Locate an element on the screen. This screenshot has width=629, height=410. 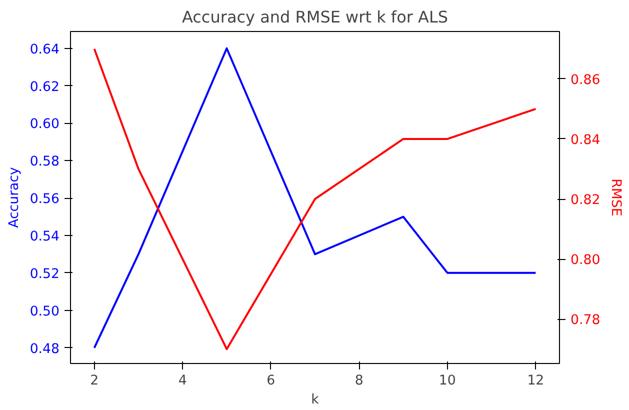
y2-axis-title: RMSE is located at coordinates (616, 197).